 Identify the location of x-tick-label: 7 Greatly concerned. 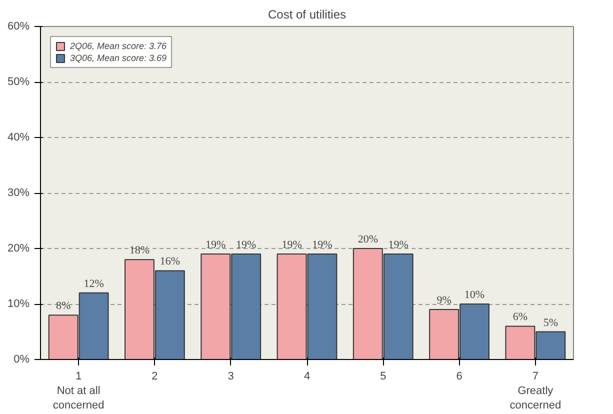
(536, 391).